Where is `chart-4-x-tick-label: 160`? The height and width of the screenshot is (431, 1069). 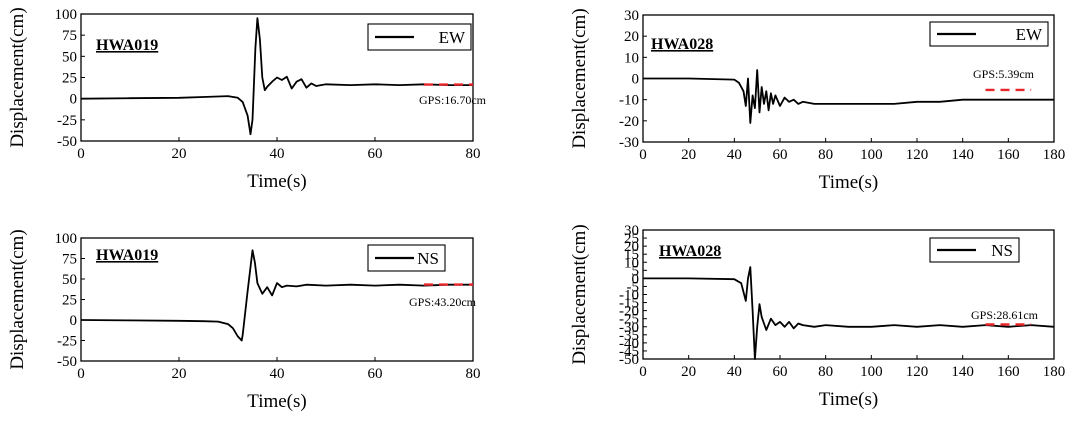
chart-4-x-tick-label: 160 is located at coordinates (1008, 372).